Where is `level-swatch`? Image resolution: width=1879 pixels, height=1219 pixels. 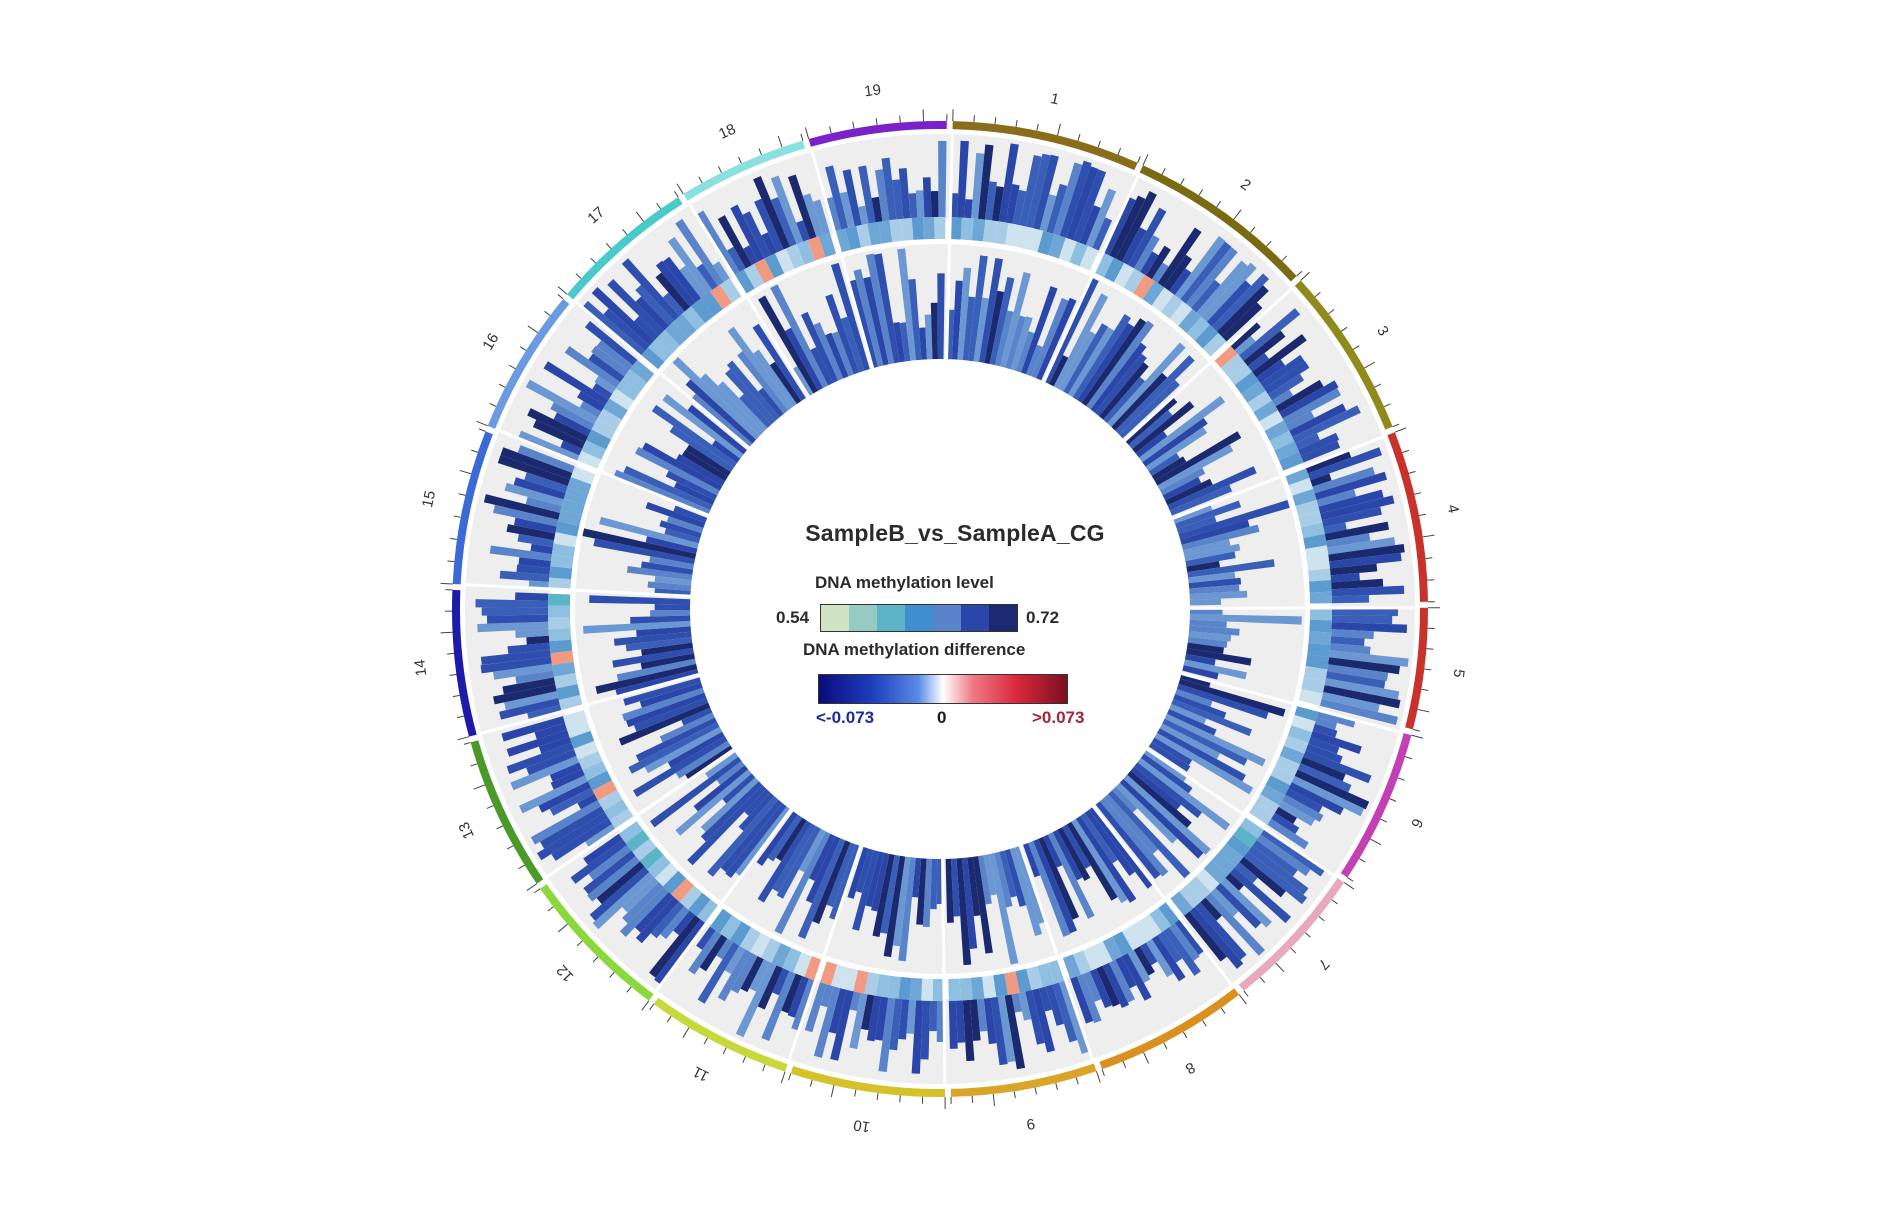 level-swatch is located at coordinates (835, 618).